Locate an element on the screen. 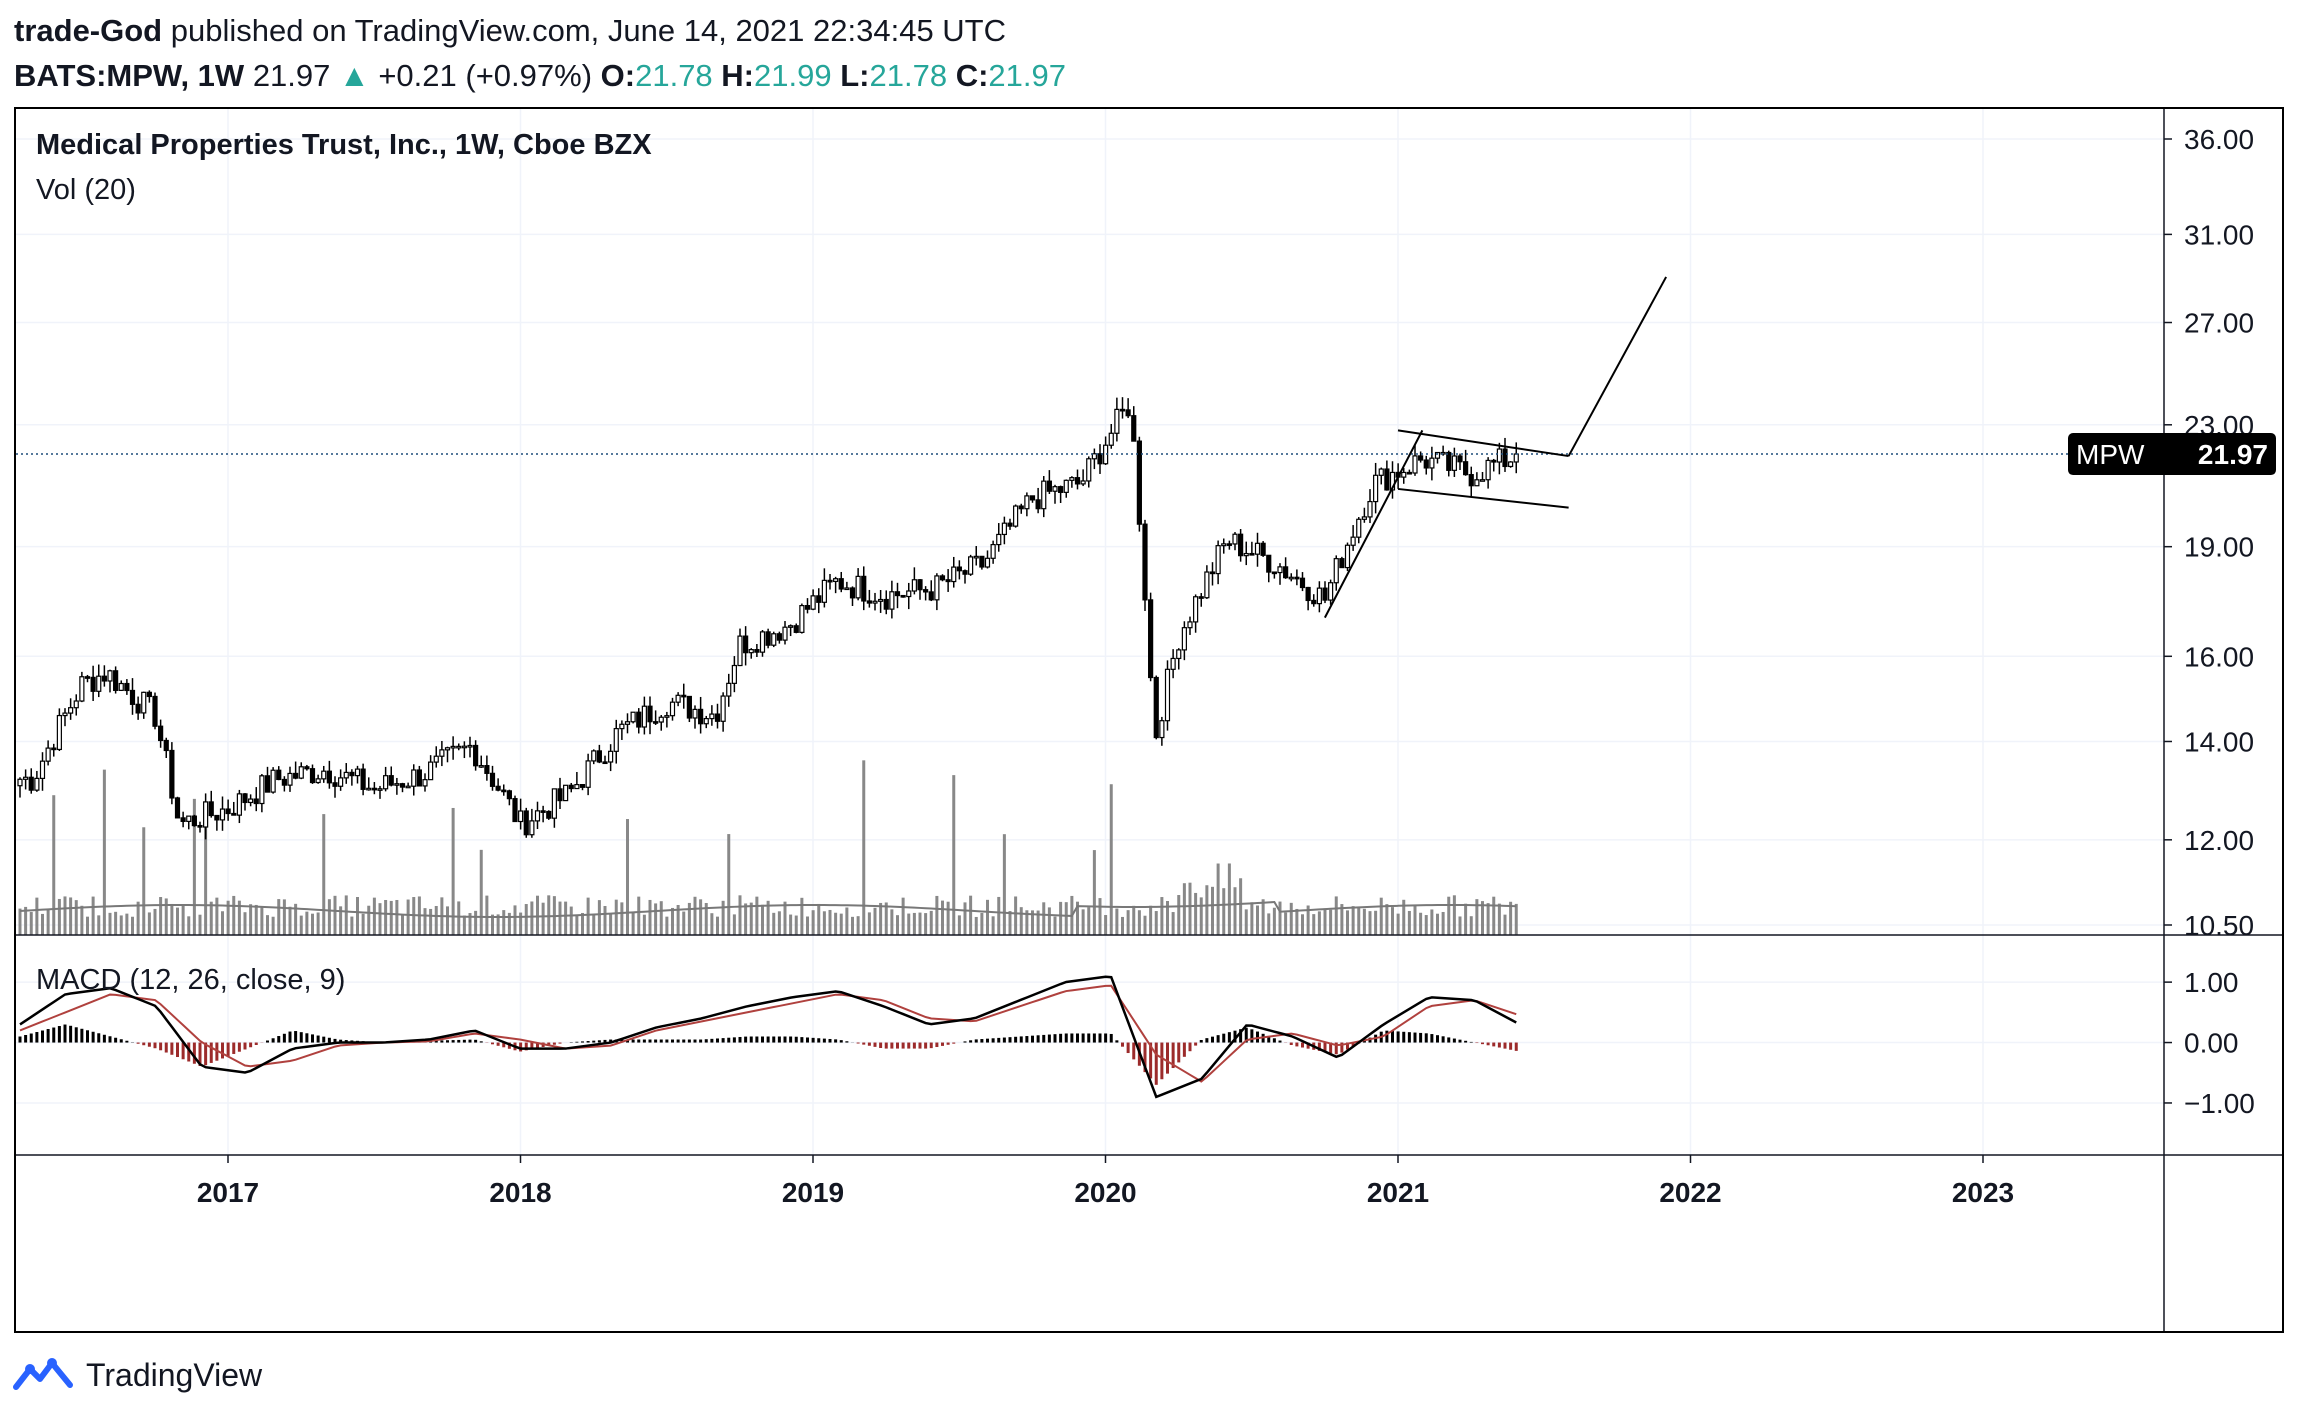 The width and height of the screenshot is (2299, 1422). tradingview-footer: TradingView is located at coordinates (137, 1375).